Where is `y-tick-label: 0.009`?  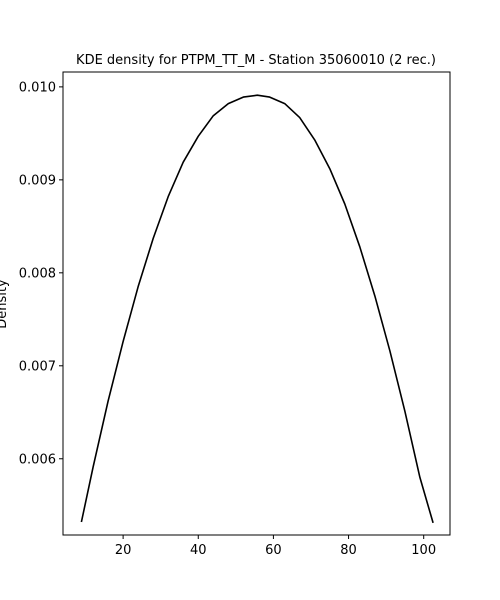
y-tick-label: 0.009 is located at coordinates (37, 180).